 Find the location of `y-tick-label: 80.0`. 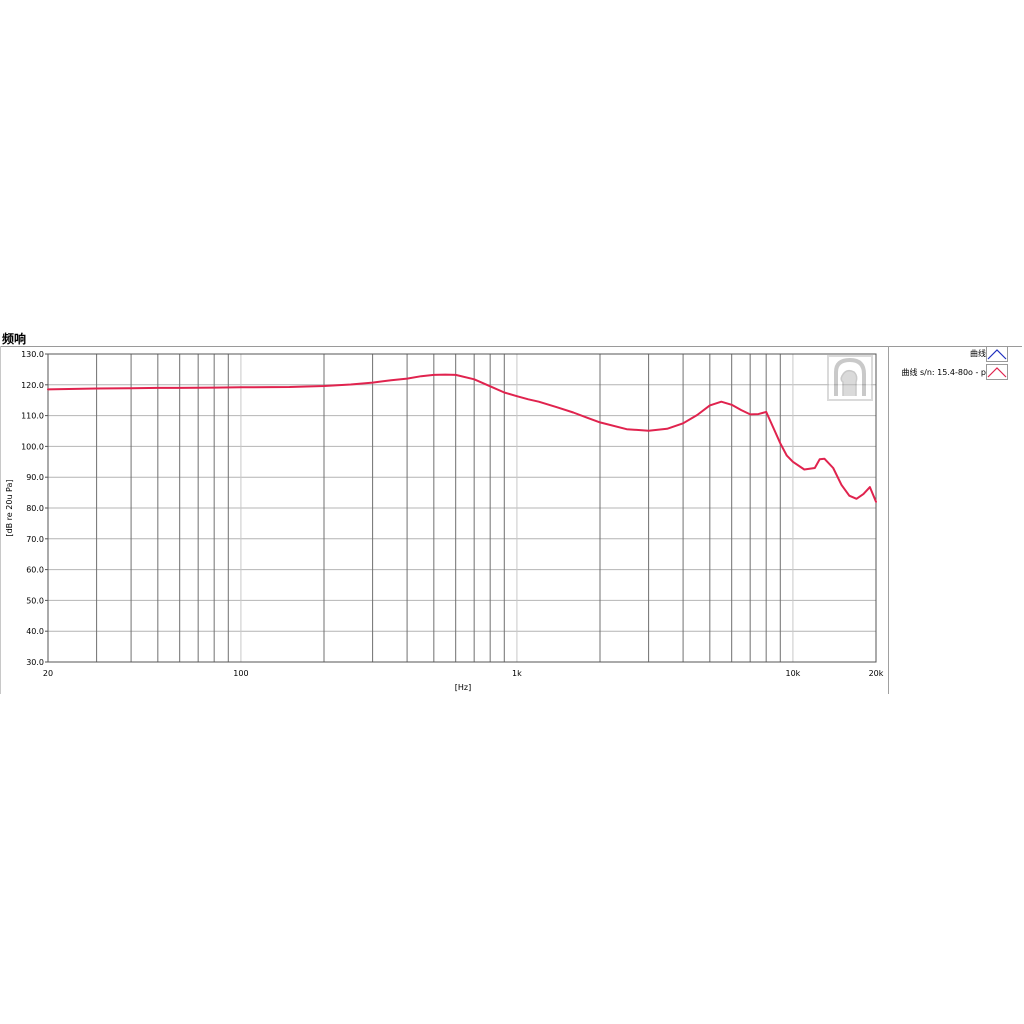

y-tick-label: 80.0 is located at coordinates (35, 508).